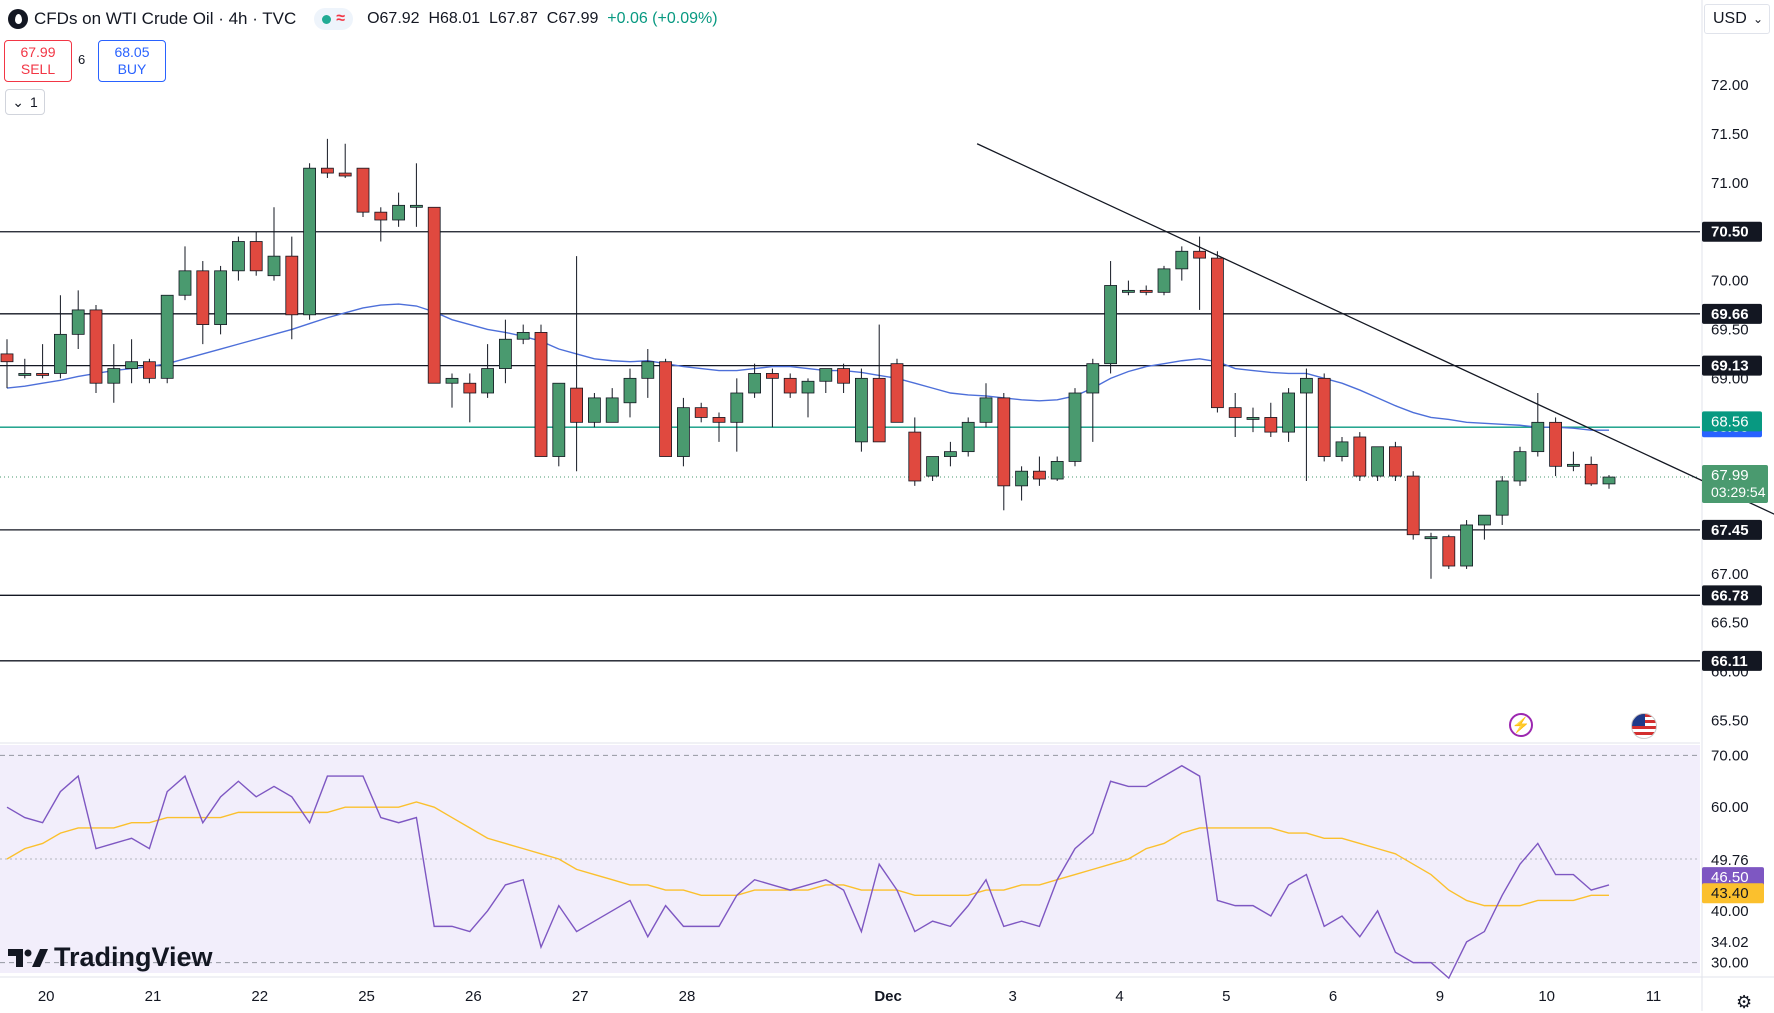 This screenshot has width=1774, height=1013. I want to click on rsi-tick-label: 30.00, so click(1730, 963).